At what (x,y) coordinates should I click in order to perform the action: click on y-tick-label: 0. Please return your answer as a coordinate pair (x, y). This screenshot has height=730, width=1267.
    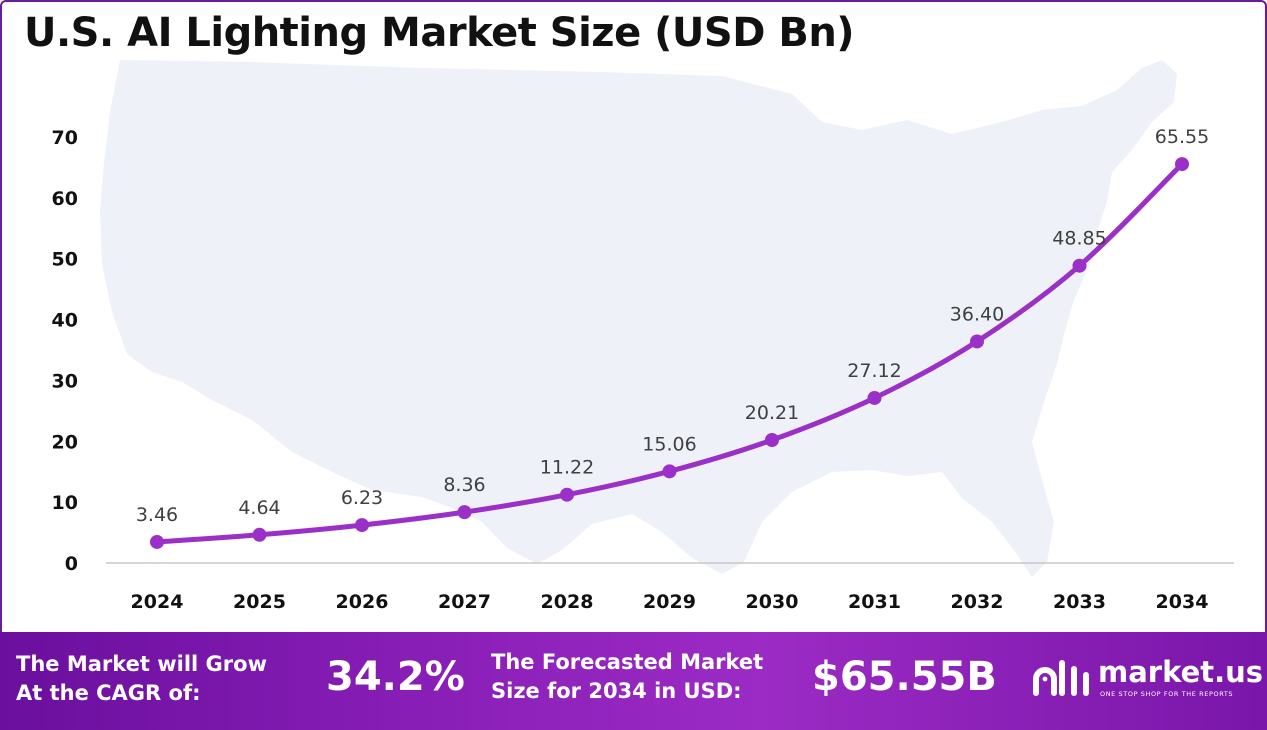
    Looking at the image, I should click on (71, 564).